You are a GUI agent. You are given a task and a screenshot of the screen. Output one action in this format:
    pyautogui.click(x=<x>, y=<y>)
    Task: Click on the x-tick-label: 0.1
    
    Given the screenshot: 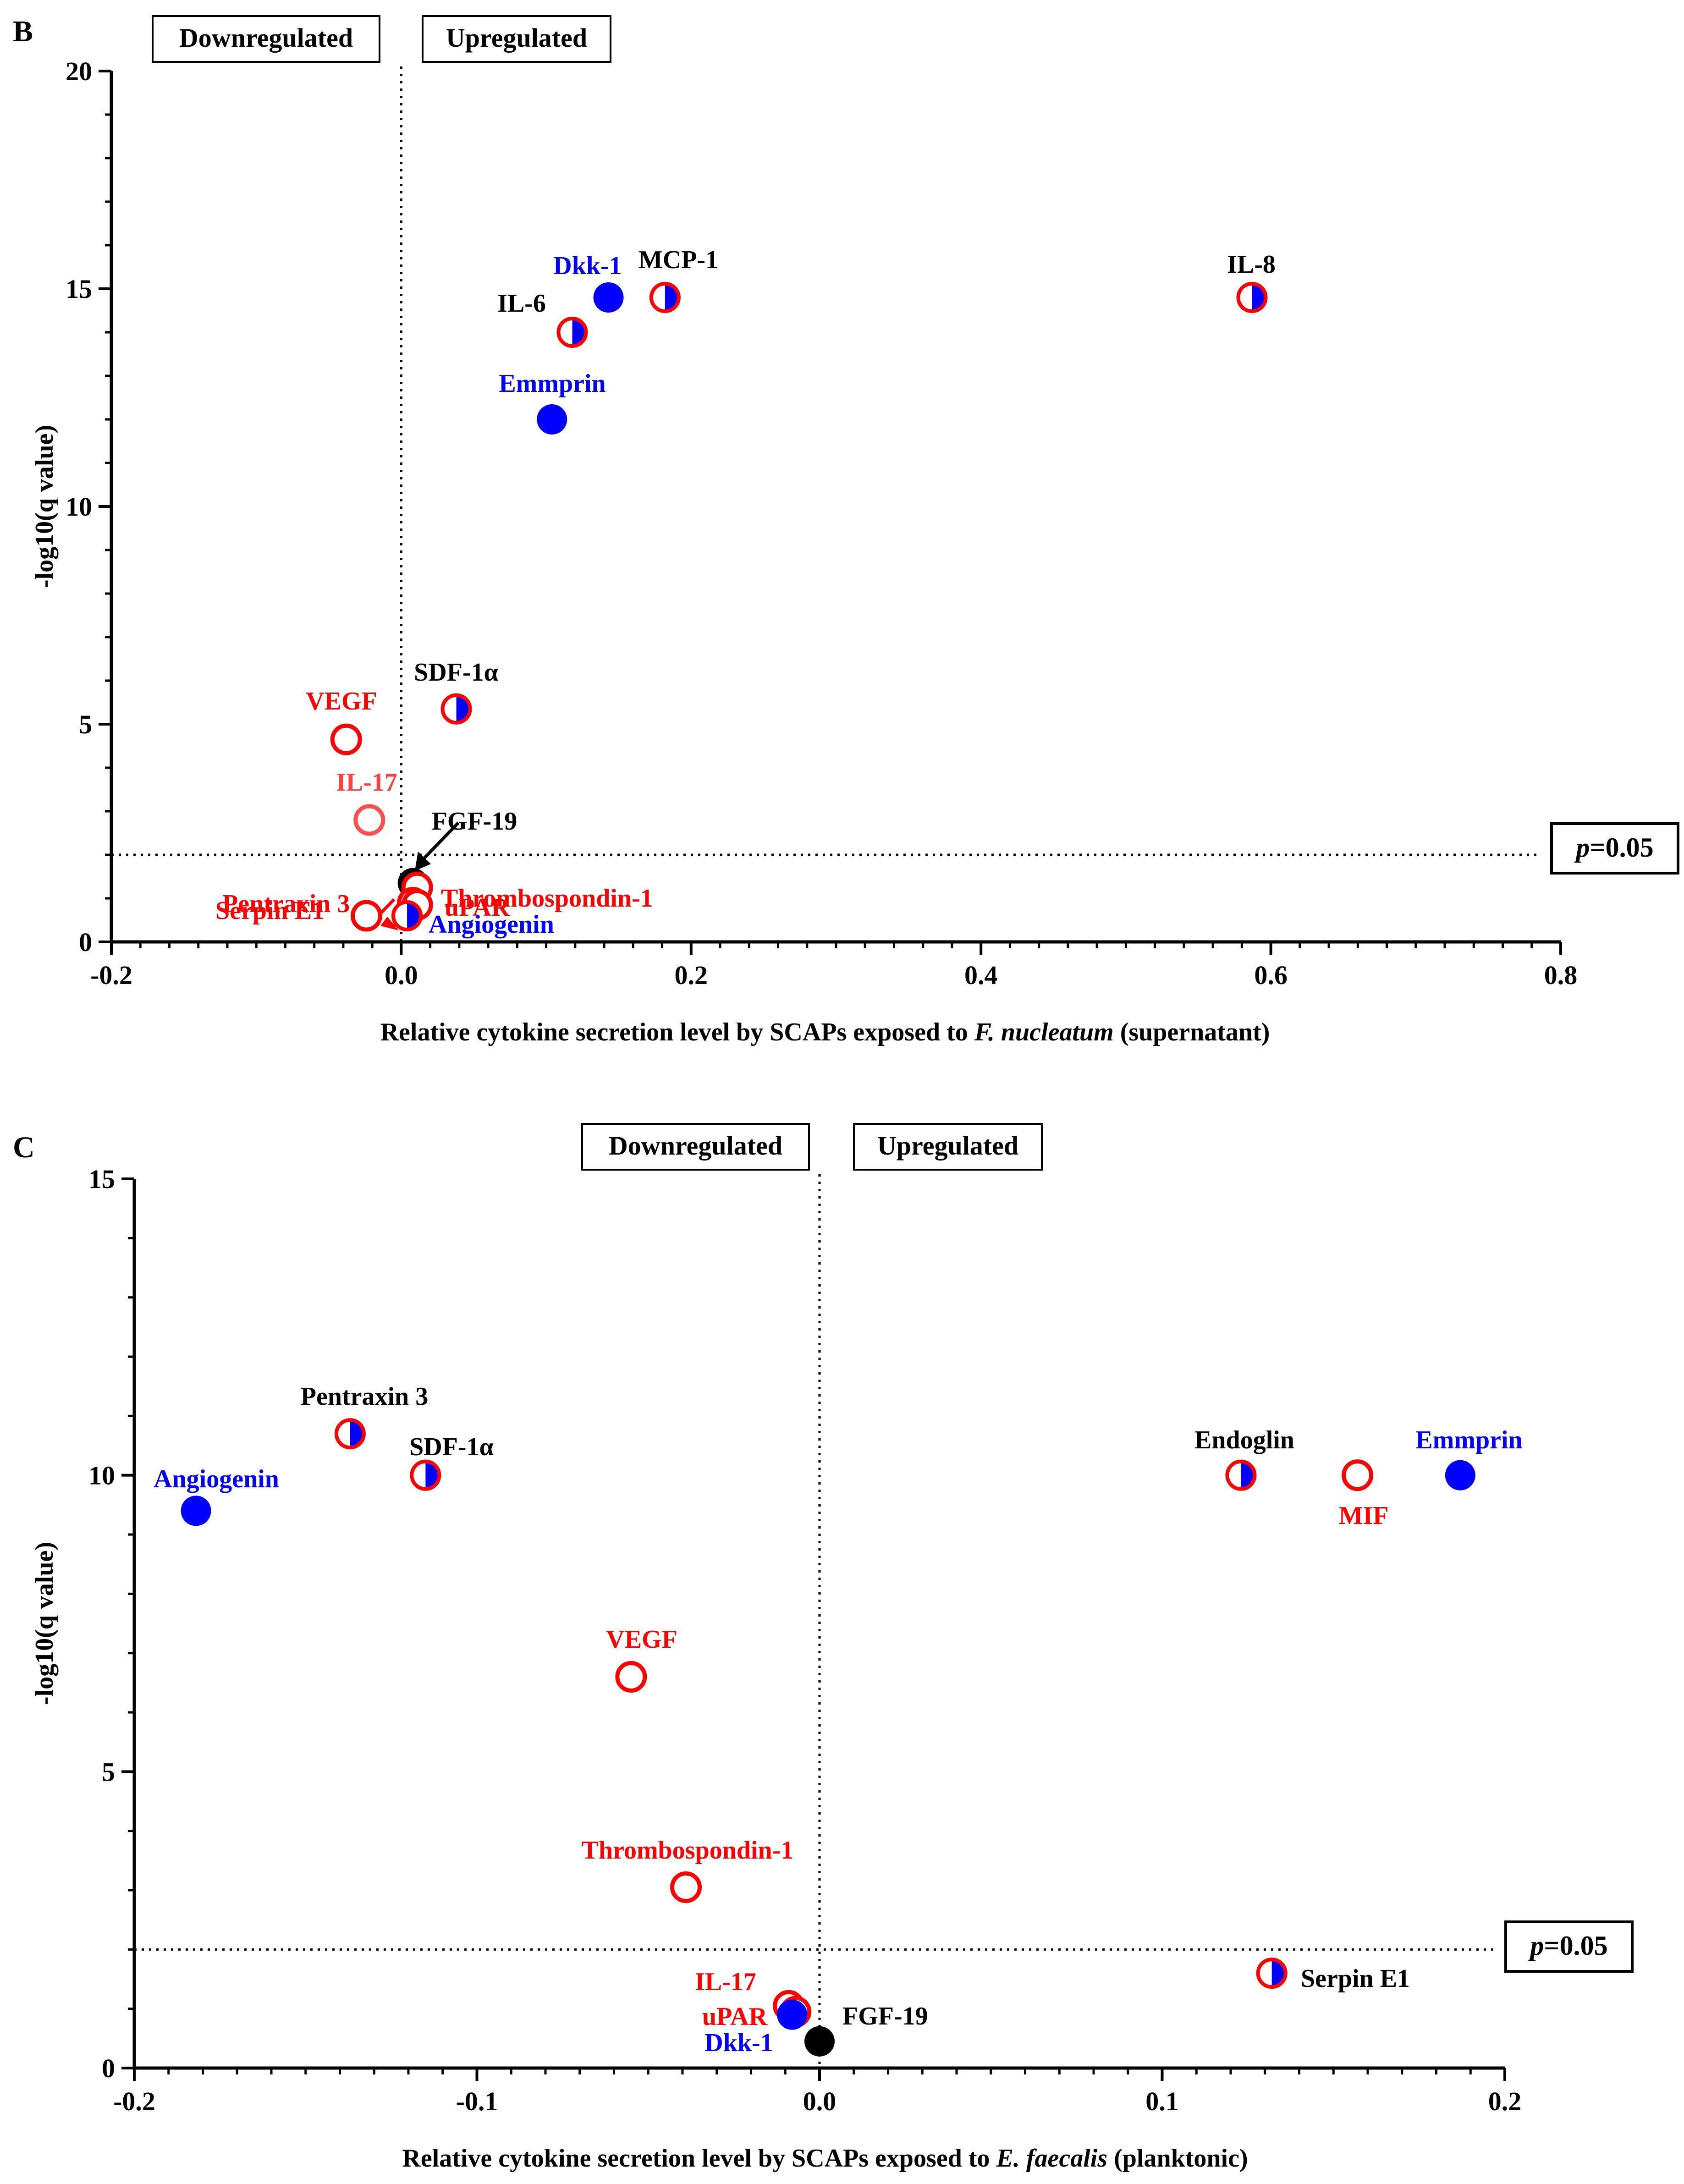 What is the action you would take?
    pyautogui.click(x=1162, y=2101)
    